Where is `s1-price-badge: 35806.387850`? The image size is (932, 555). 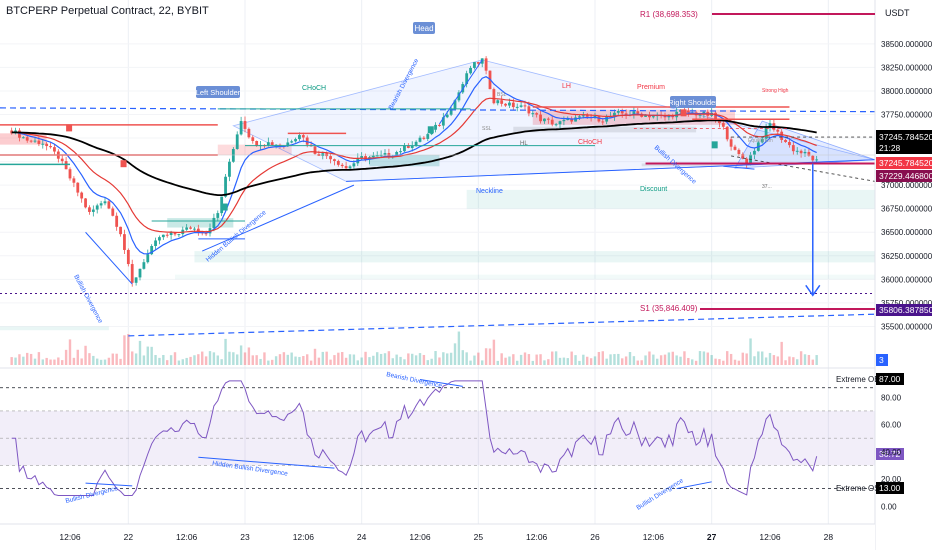 s1-price-badge: 35806.387850 is located at coordinates (904, 310).